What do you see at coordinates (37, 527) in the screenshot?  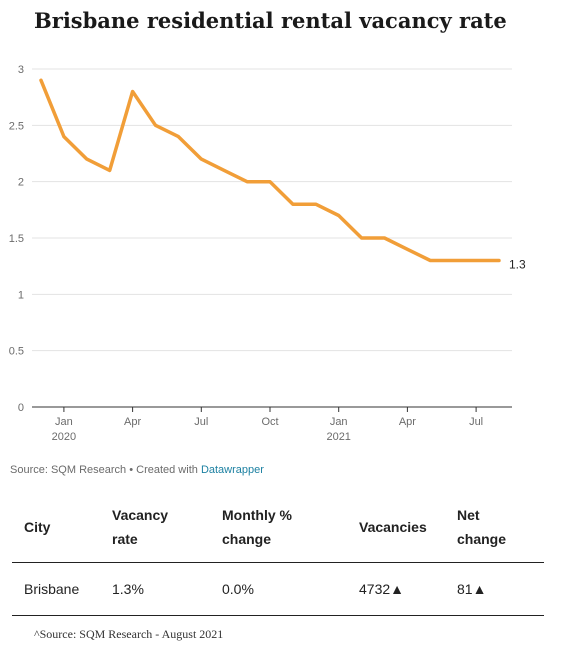 I see `col-city: City` at bounding box center [37, 527].